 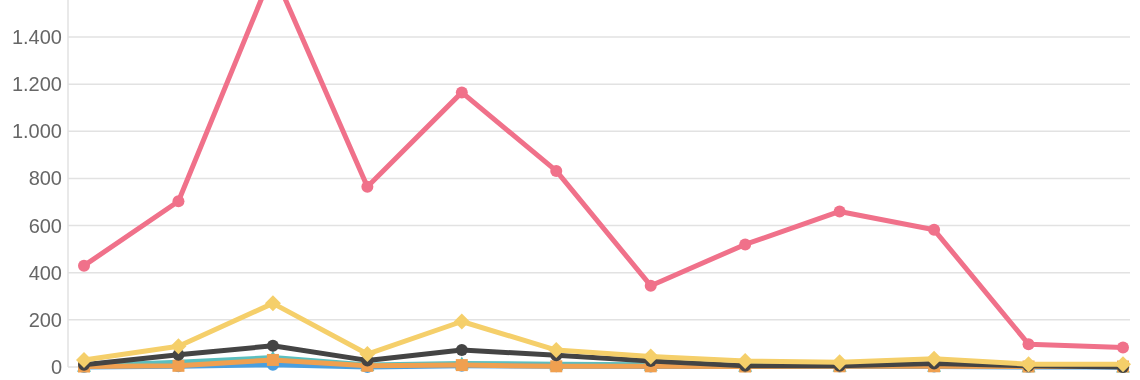 What do you see at coordinates (56, 367) in the screenshot?
I see `y-tick-label: 0` at bounding box center [56, 367].